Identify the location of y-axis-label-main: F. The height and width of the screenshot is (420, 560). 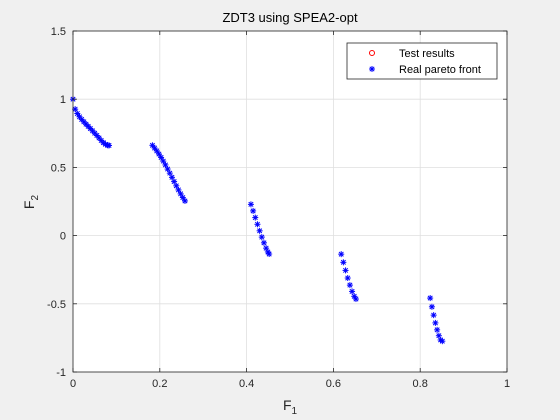
(29, 205).